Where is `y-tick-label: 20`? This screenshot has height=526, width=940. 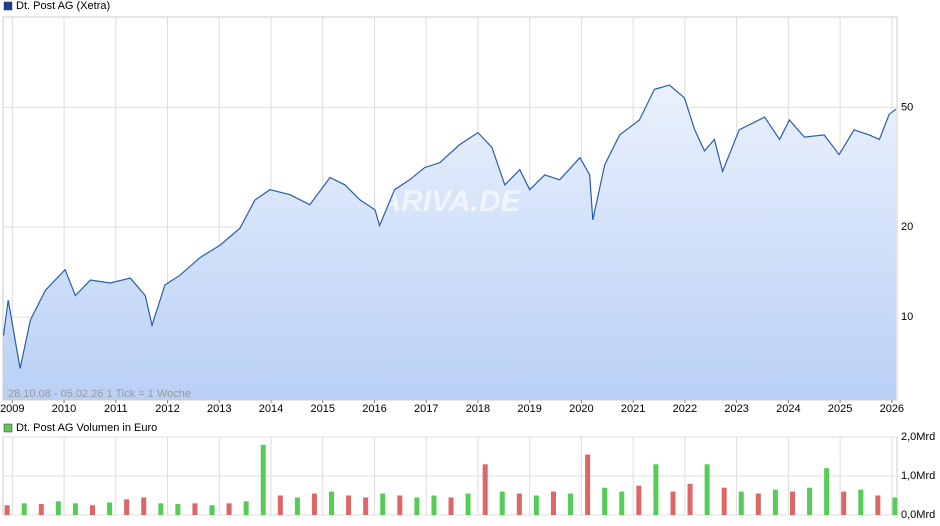
y-tick-label: 20 is located at coordinates (907, 227).